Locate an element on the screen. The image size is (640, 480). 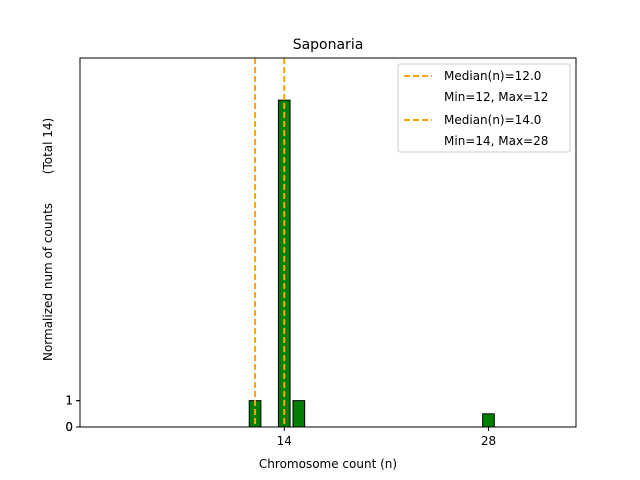
y-tick-label-a-1: 1 is located at coordinates (69, 401).